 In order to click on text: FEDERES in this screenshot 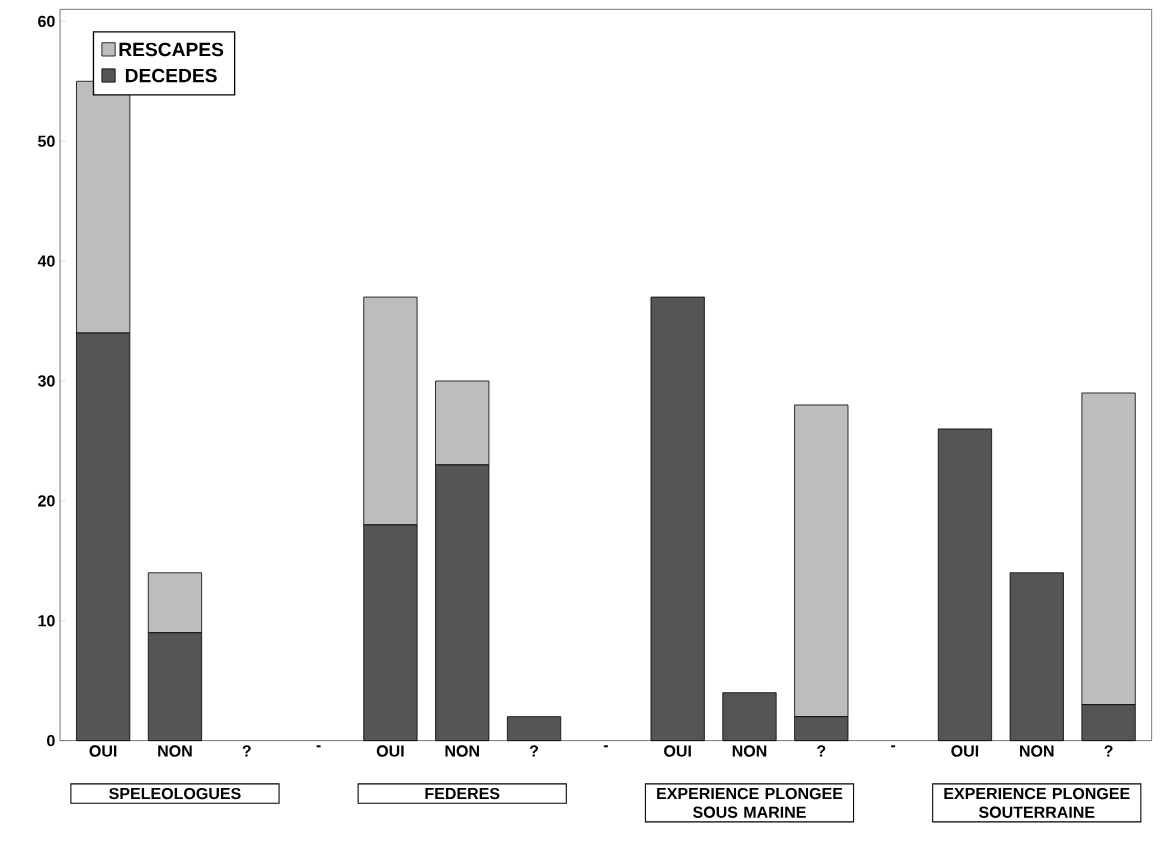, I will do `click(462, 794)`.